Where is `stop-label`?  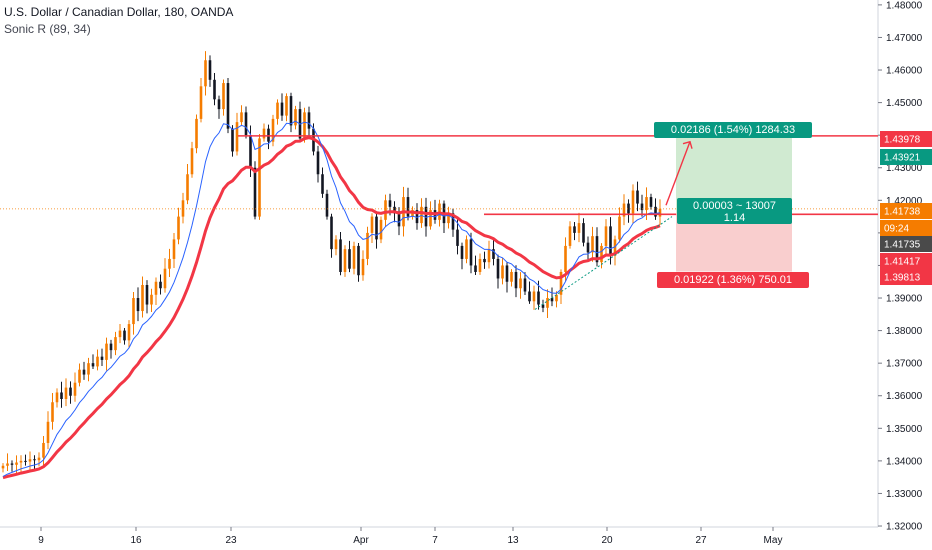 stop-label is located at coordinates (733, 280).